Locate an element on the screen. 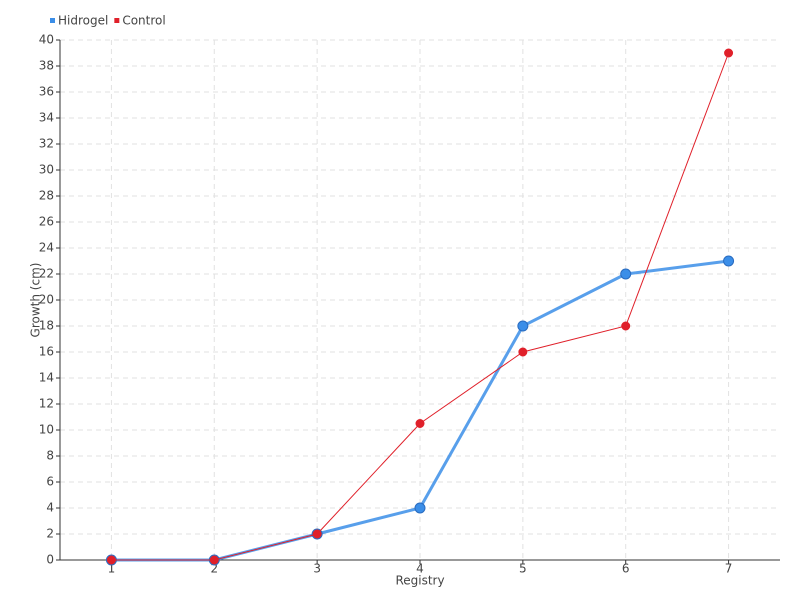 This screenshot has width=800, height=600. y-tick-label: 24 is located at coordinates (46, 248).